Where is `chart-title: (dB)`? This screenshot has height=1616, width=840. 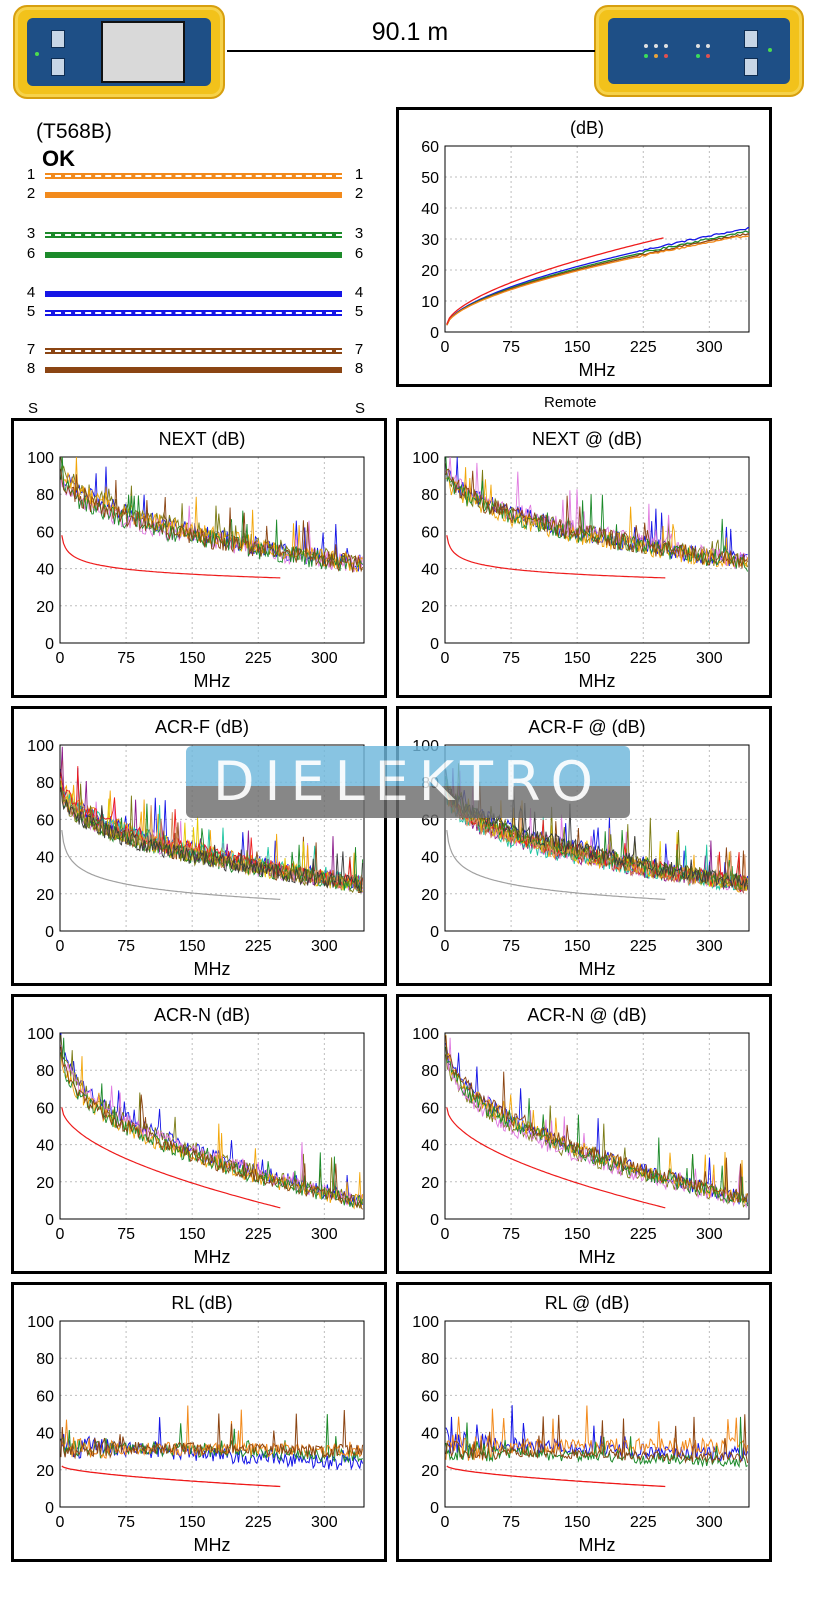
chart-title: (dB) is located at coordinates (587, 128).